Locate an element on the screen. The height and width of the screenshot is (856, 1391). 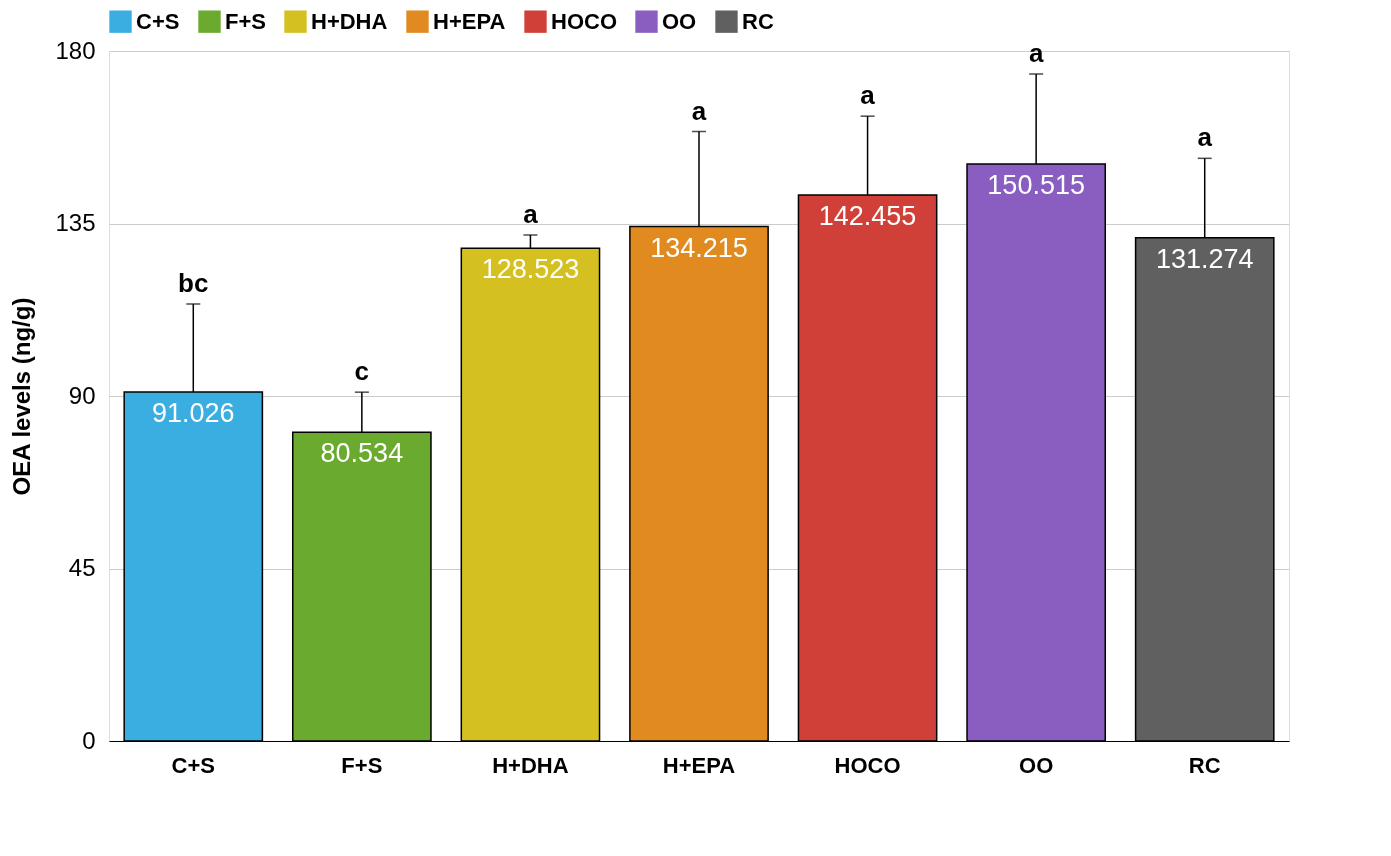
legend-label: H+EPA is located at coordinates (469, 21).